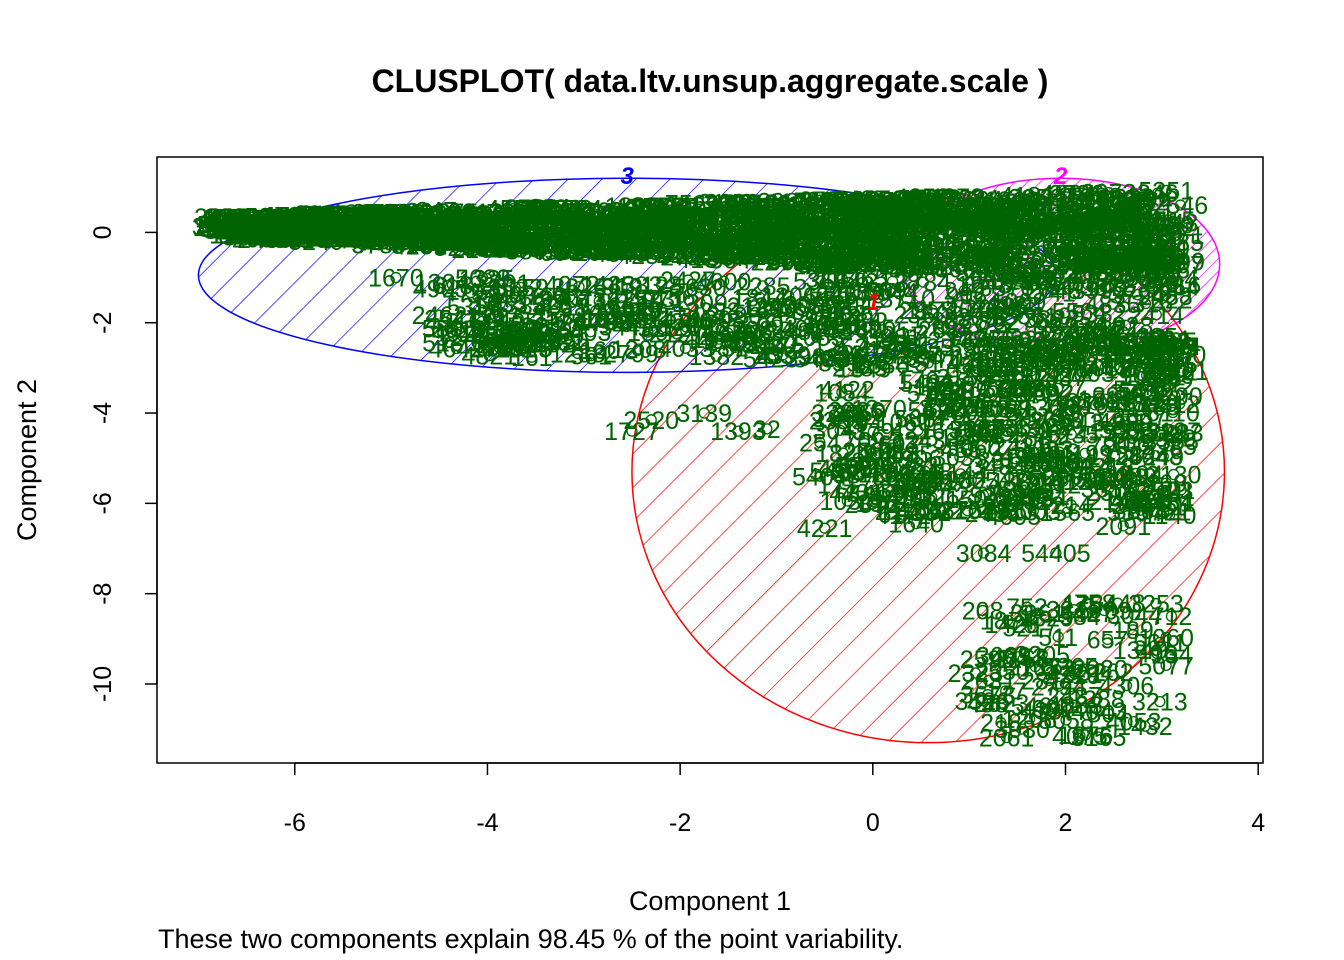 Image resolution: width=1344 pixels, height=960 pixels. I want to click on x-tick-label: 2, so click(1066, 823).